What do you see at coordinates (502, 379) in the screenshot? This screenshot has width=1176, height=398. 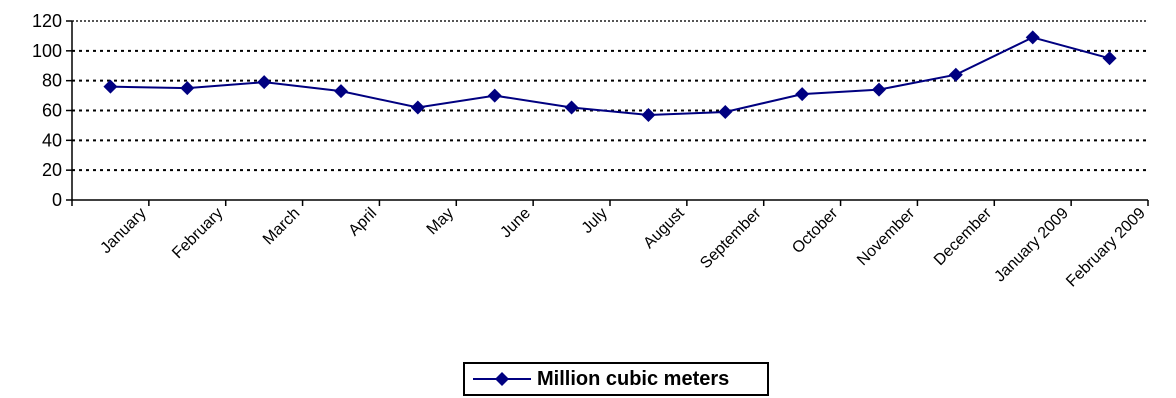 I see `legend-marker-icon` at bounding box center [502, 379].